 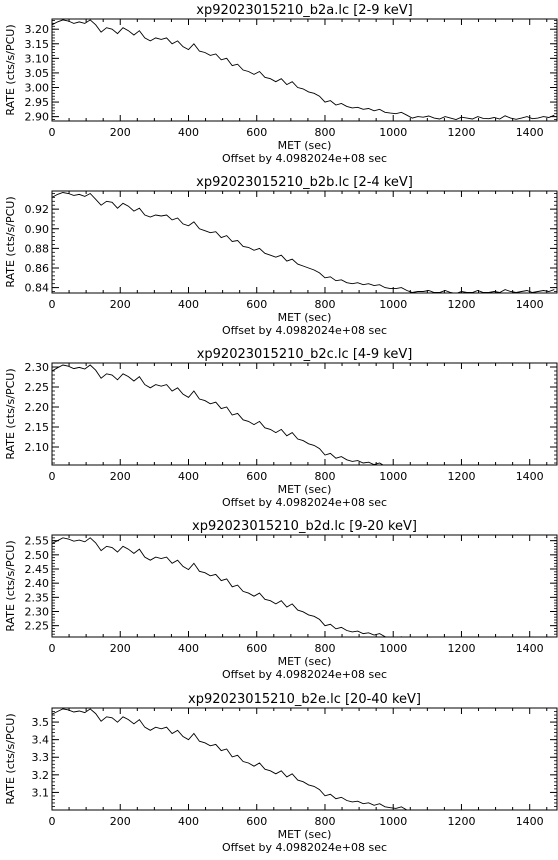 I want to click on y-tick-label: 0.88, so click(x=37, y=248).